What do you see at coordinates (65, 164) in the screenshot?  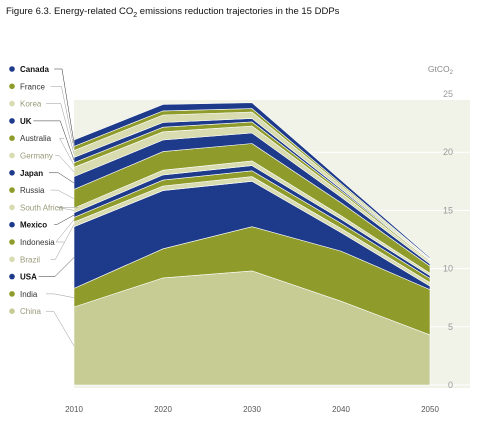 I see `leader-germany` at bounding box center [65, 164].